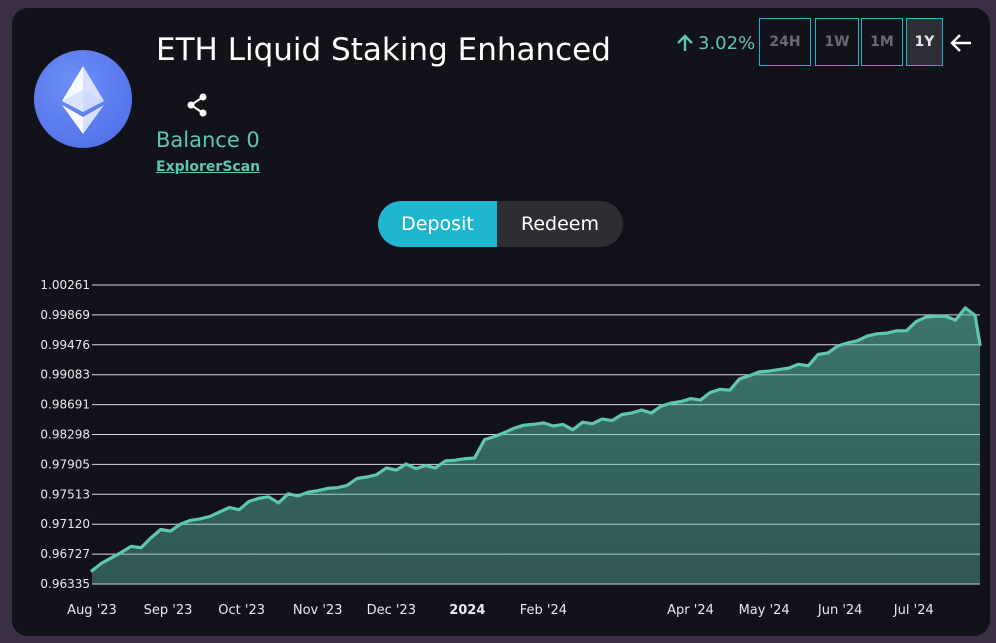 The height and width of the screenshot is (643, 996). I want to click on share-icon, so click(197, 105).